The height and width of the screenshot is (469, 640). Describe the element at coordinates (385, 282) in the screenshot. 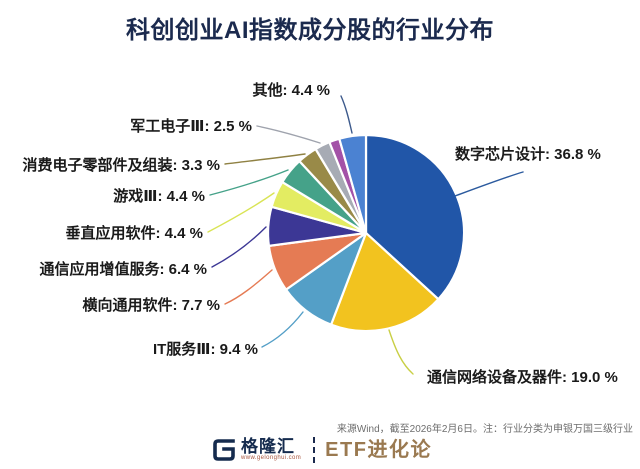

I see `pie-slice-通信网络设备及器件` at that location.